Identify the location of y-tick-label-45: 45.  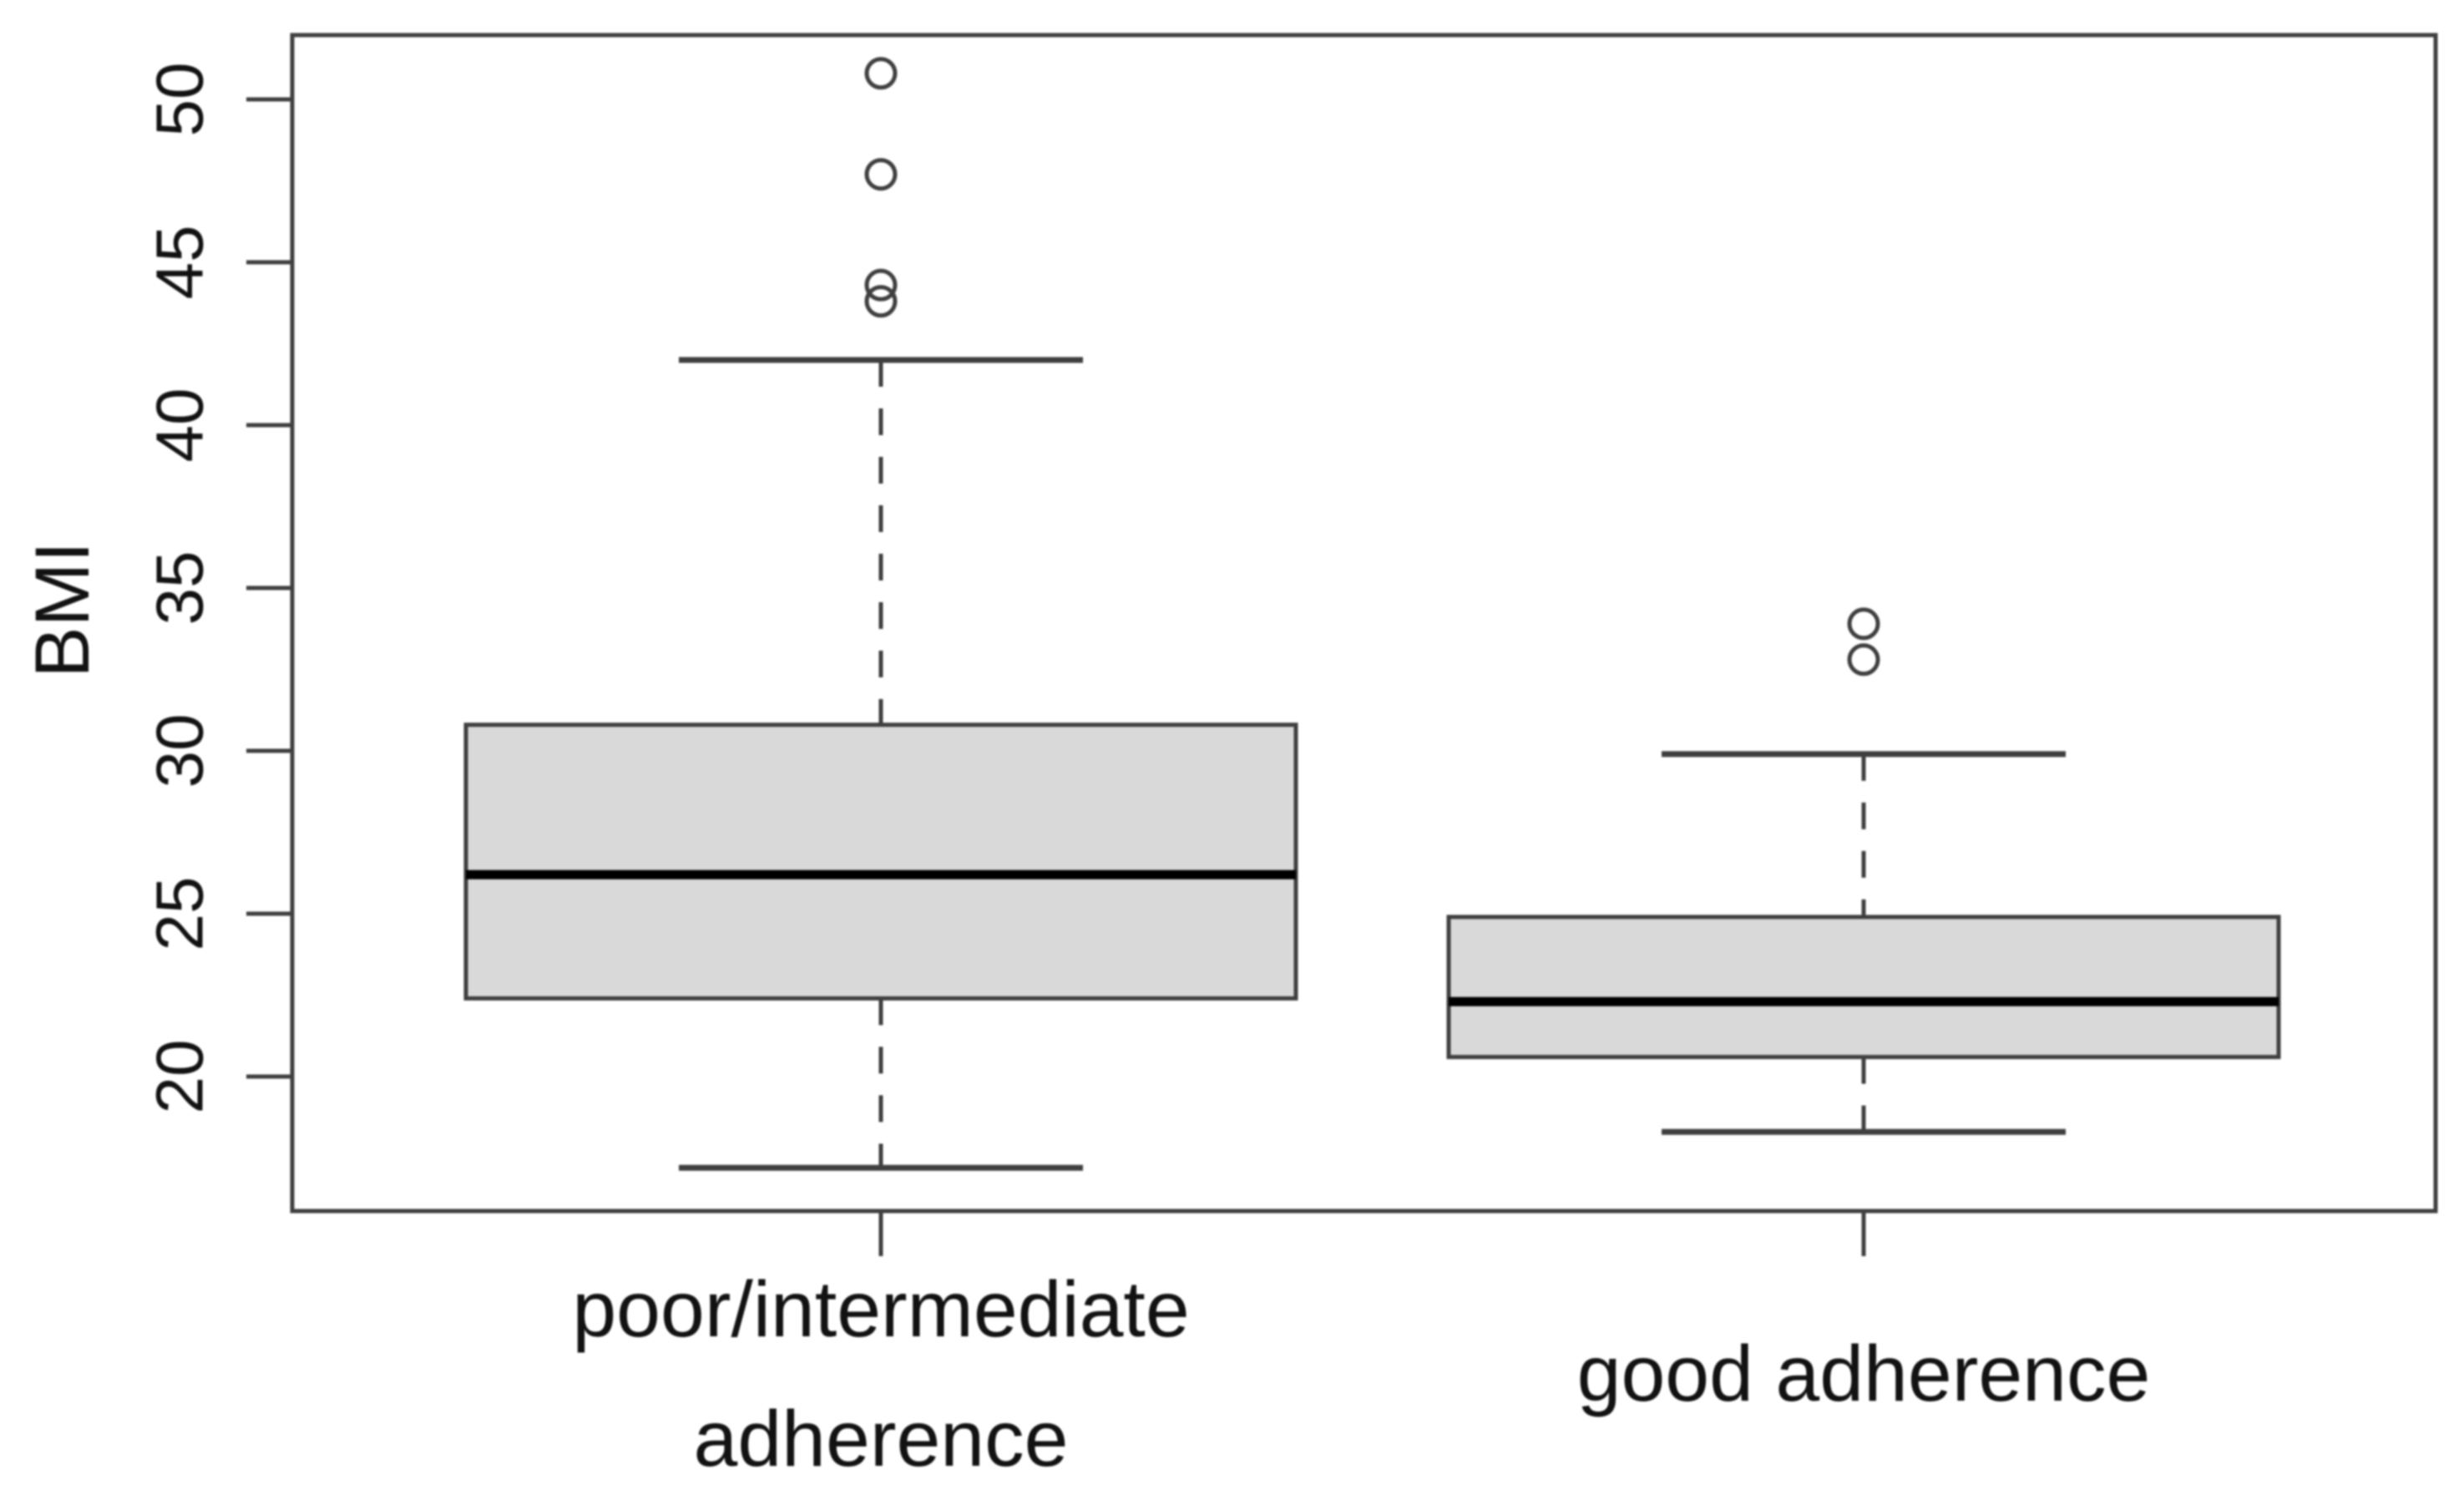
(180, 263).